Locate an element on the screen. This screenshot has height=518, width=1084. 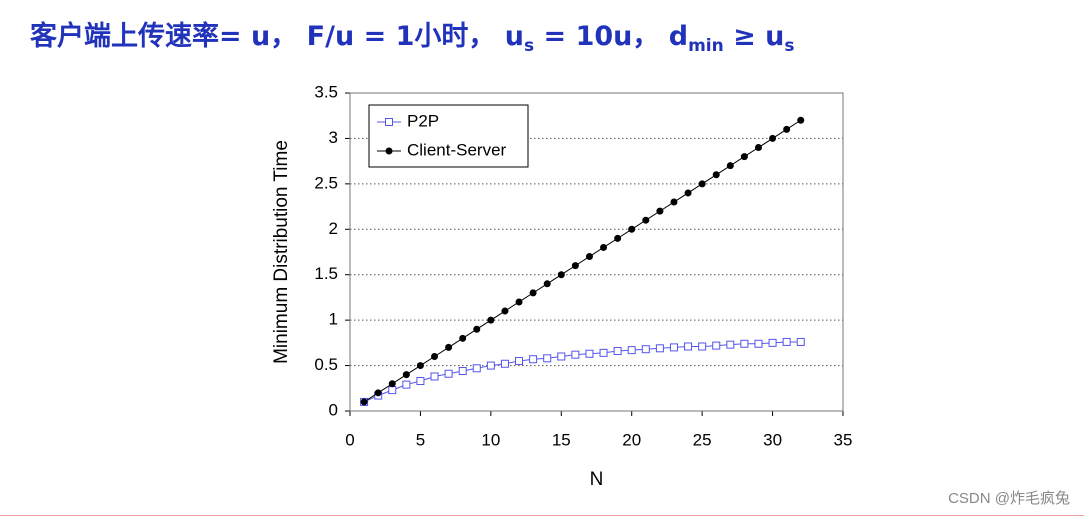
y-tick-label: 0 is located at coordinates (333, 409).